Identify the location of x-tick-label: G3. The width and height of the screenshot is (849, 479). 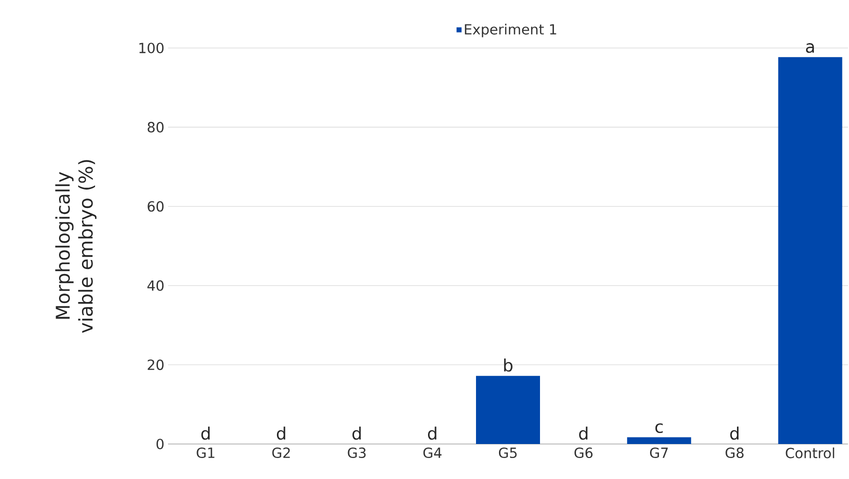
(357, 453).